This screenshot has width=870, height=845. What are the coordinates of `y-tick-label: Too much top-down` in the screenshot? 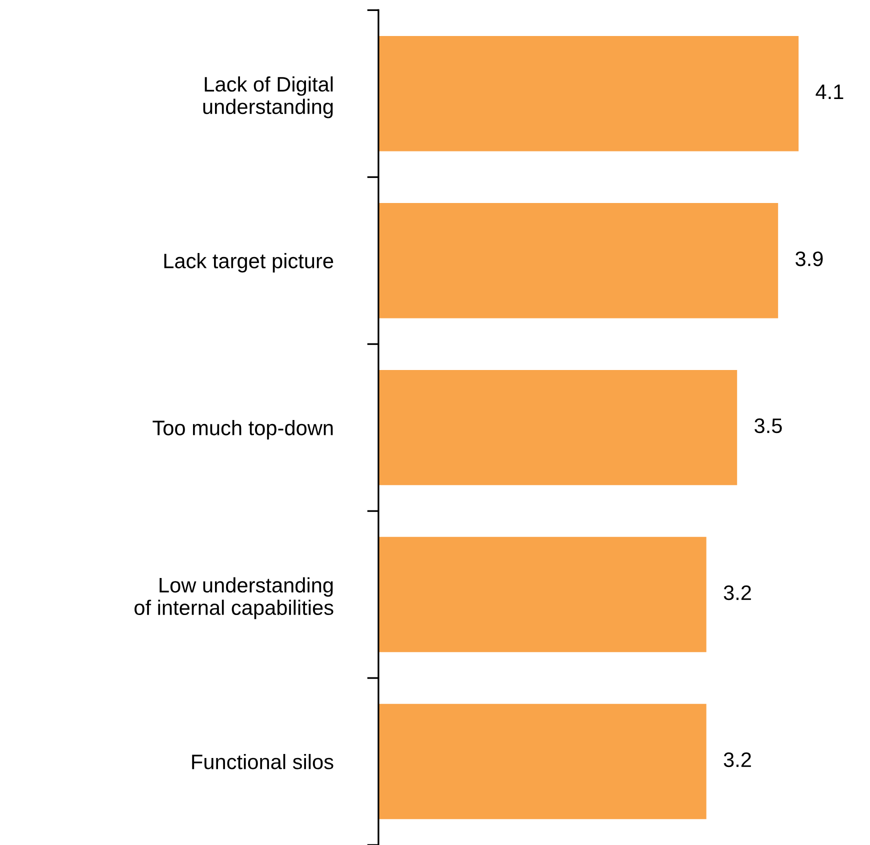 It's located at (242, 430).